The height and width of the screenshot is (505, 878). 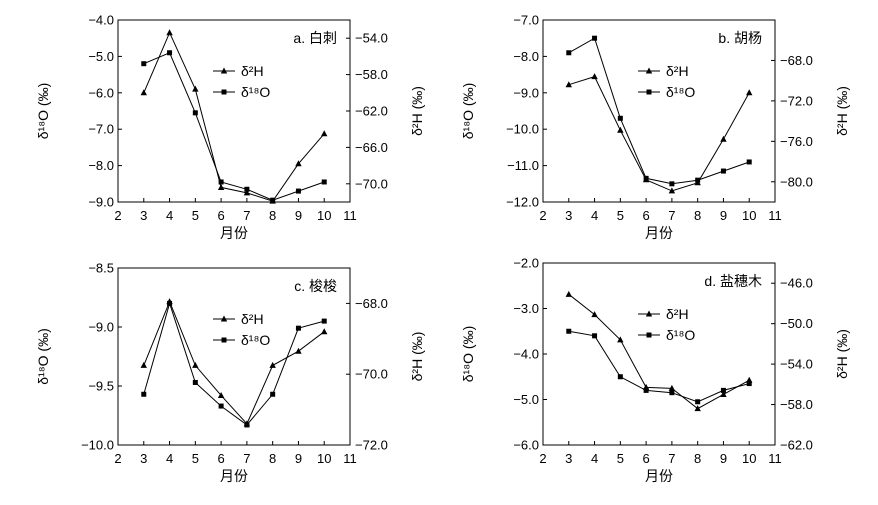 What do you see at coordinates (371, 38) in the screenshot?
I see `y-right-tick-label: −54.0` at bounding box center [371, 38].